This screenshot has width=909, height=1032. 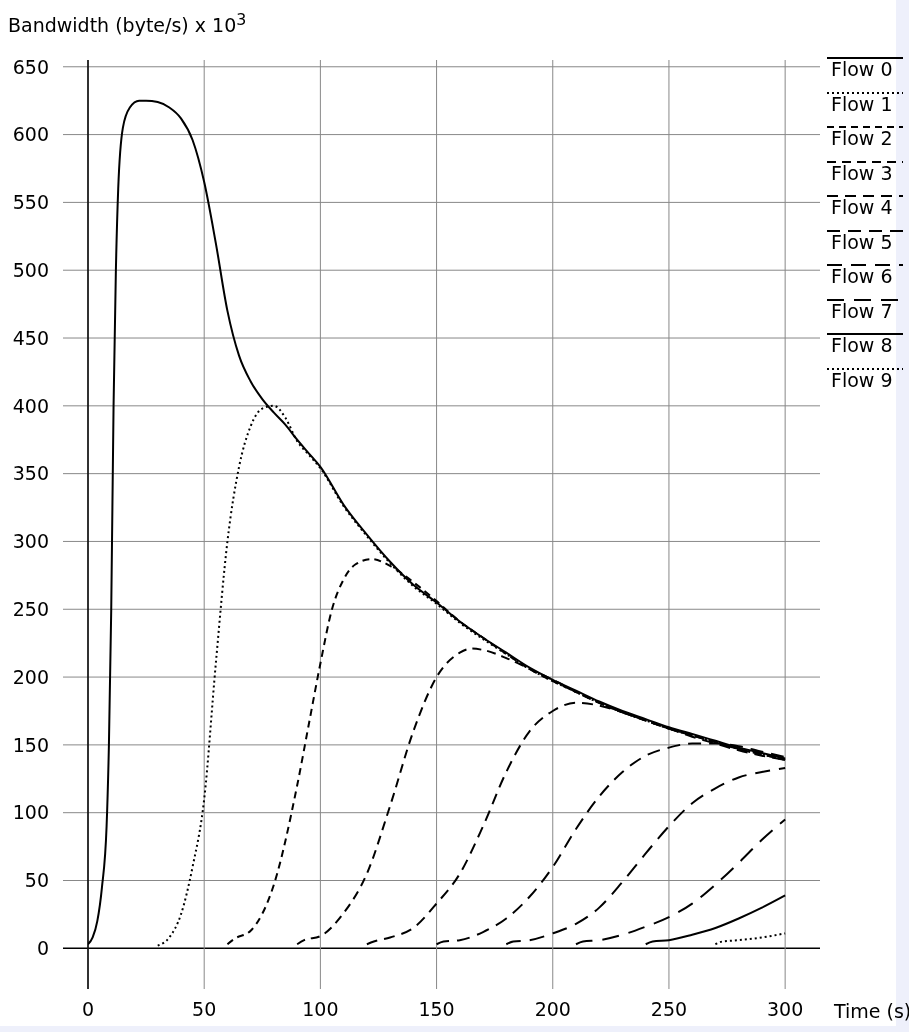 What do you see at coordinates (862, 310) in the screenshot?
I see `legend-label: Flow 7` at bounding box center [862, 310].